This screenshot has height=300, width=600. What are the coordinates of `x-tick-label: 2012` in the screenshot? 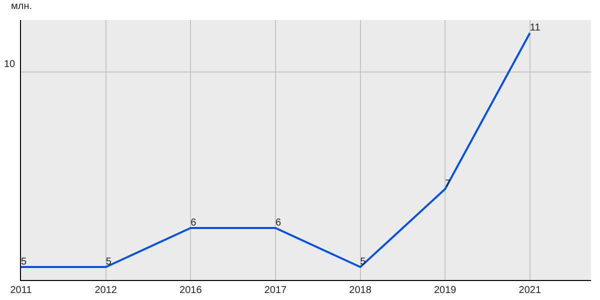 It's located at (106, 290).